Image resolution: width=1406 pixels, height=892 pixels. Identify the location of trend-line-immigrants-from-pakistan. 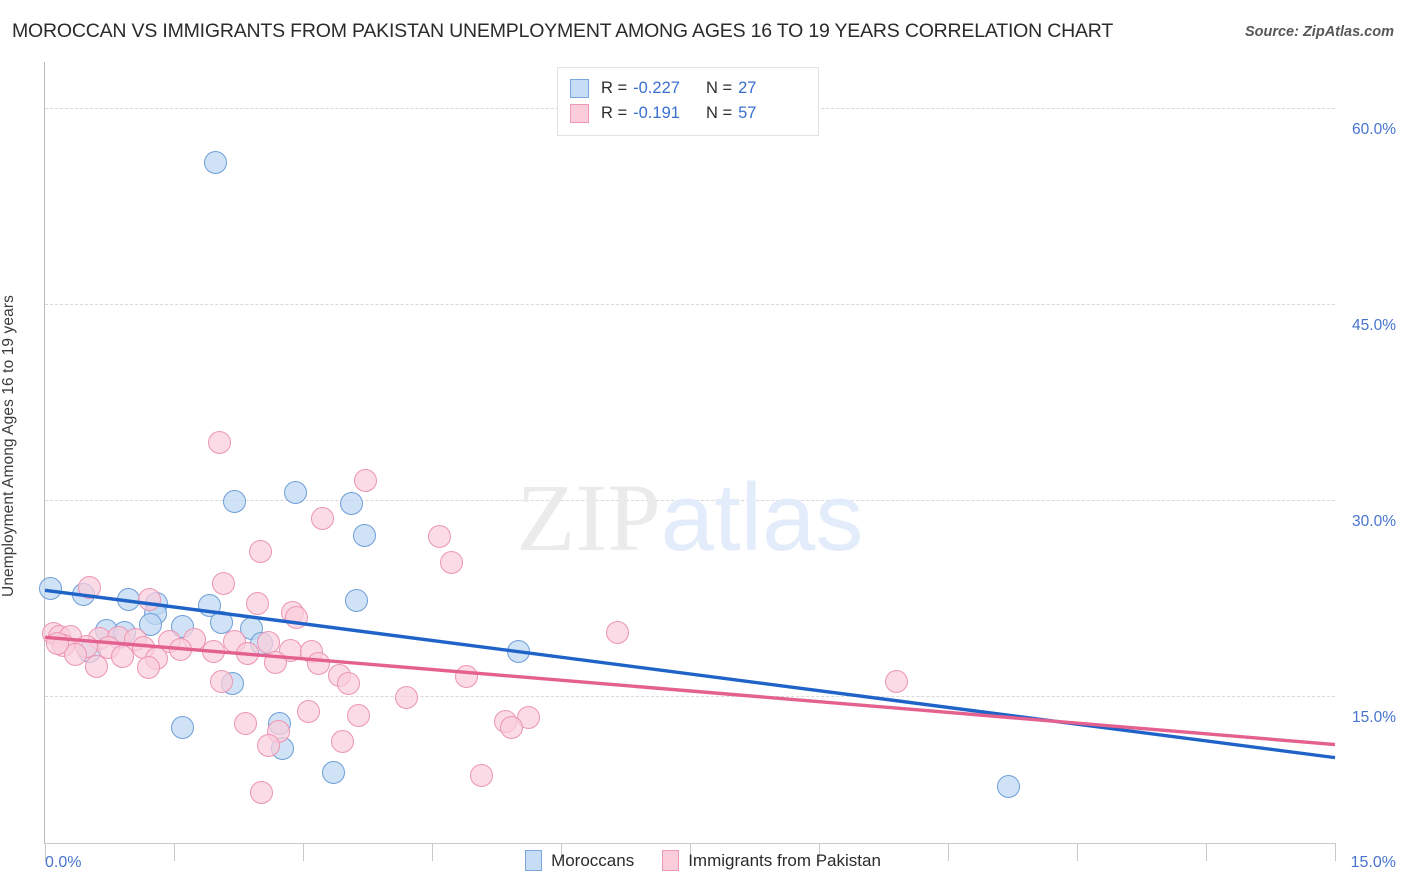
(690, 691).